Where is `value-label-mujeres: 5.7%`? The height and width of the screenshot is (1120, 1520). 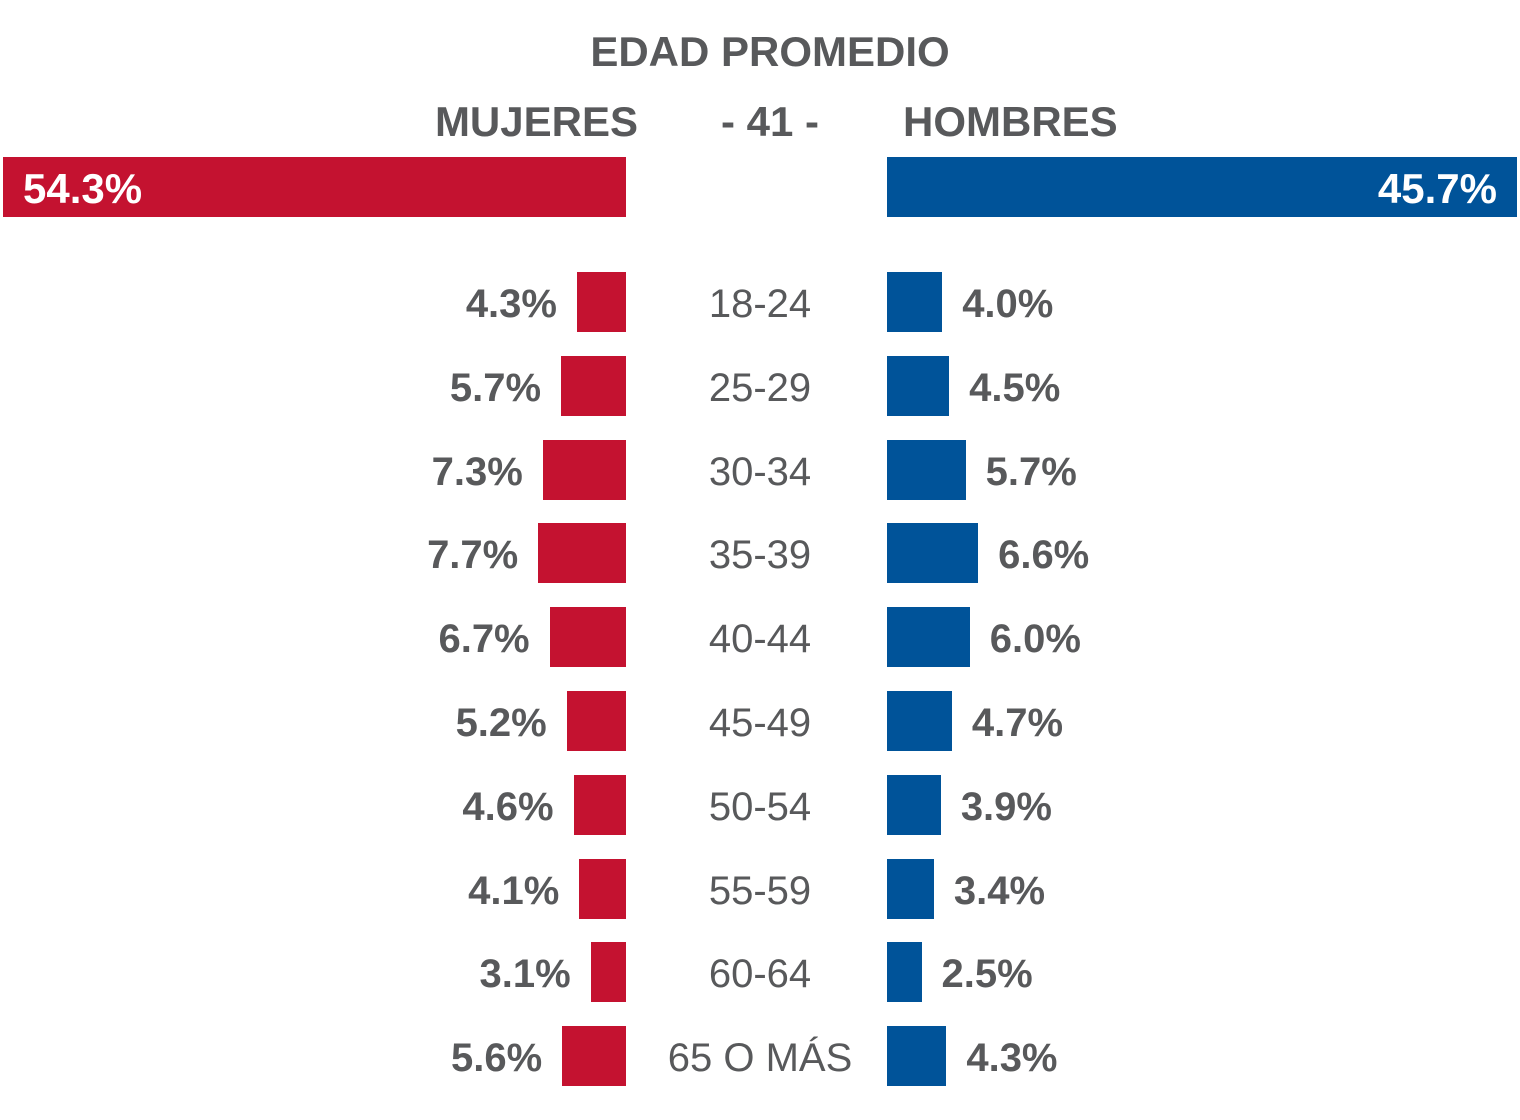 value-label-mujeres: 5.7% is located at coordinates (495, 388).